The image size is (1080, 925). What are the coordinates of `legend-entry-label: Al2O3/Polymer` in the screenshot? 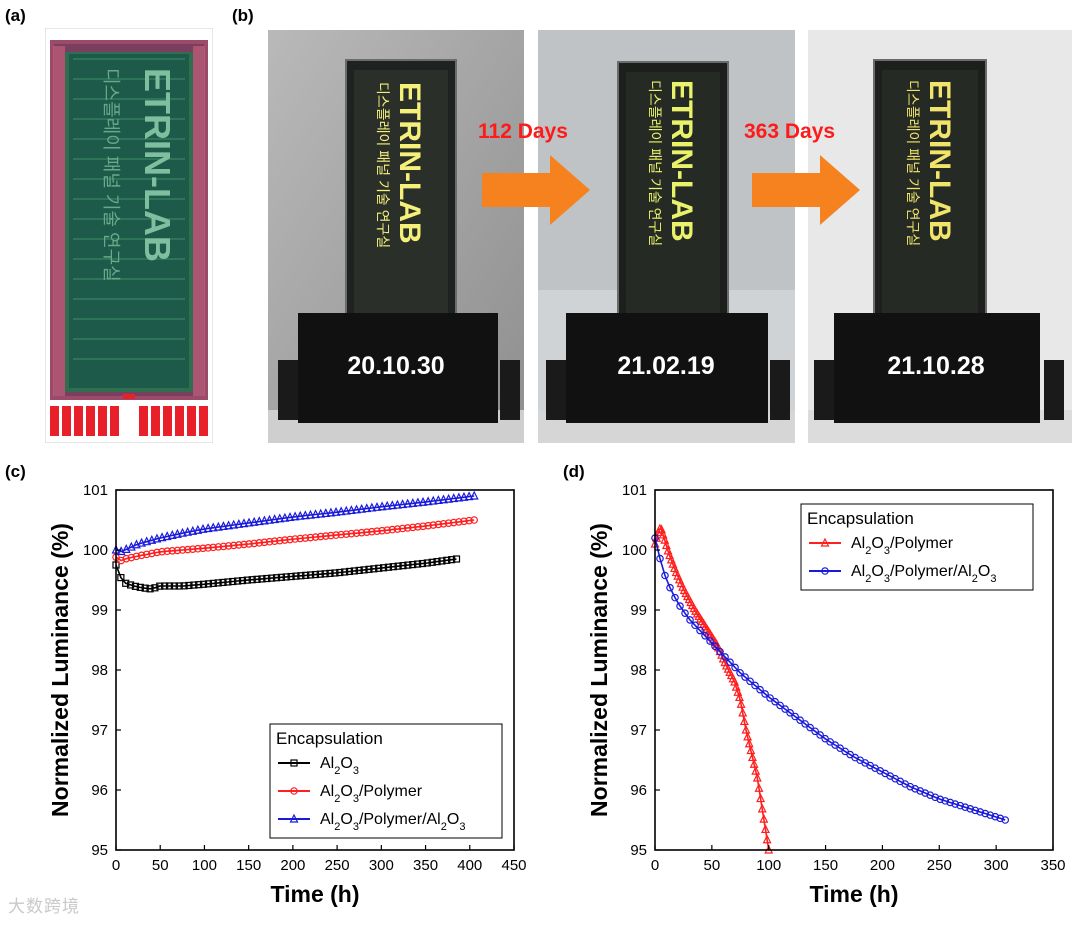 It's located at (371, 794).